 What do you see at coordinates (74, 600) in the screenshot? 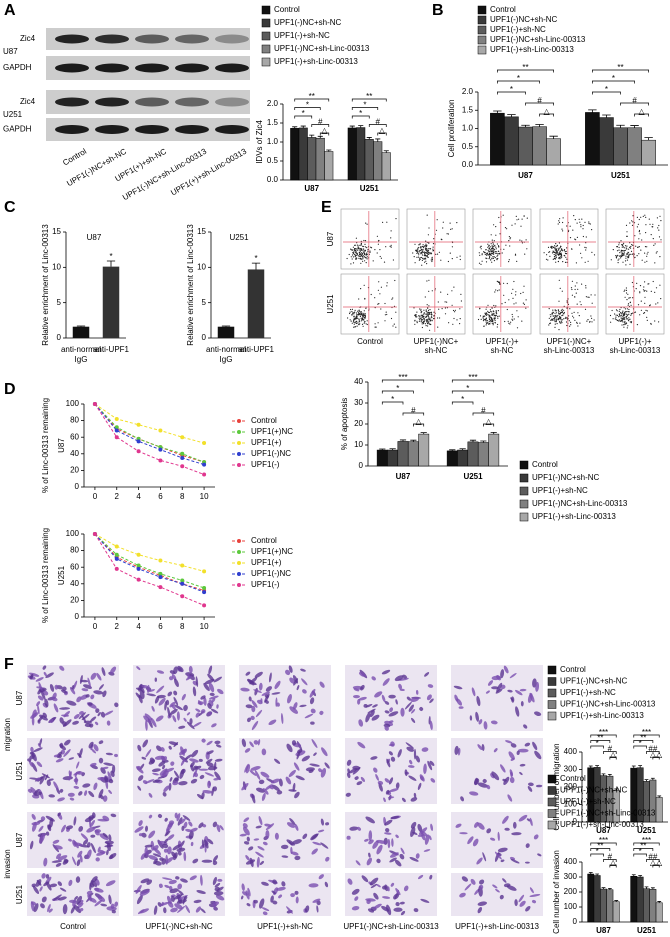
I see `y-tick-label: 20` at bounding box center [74, 600].